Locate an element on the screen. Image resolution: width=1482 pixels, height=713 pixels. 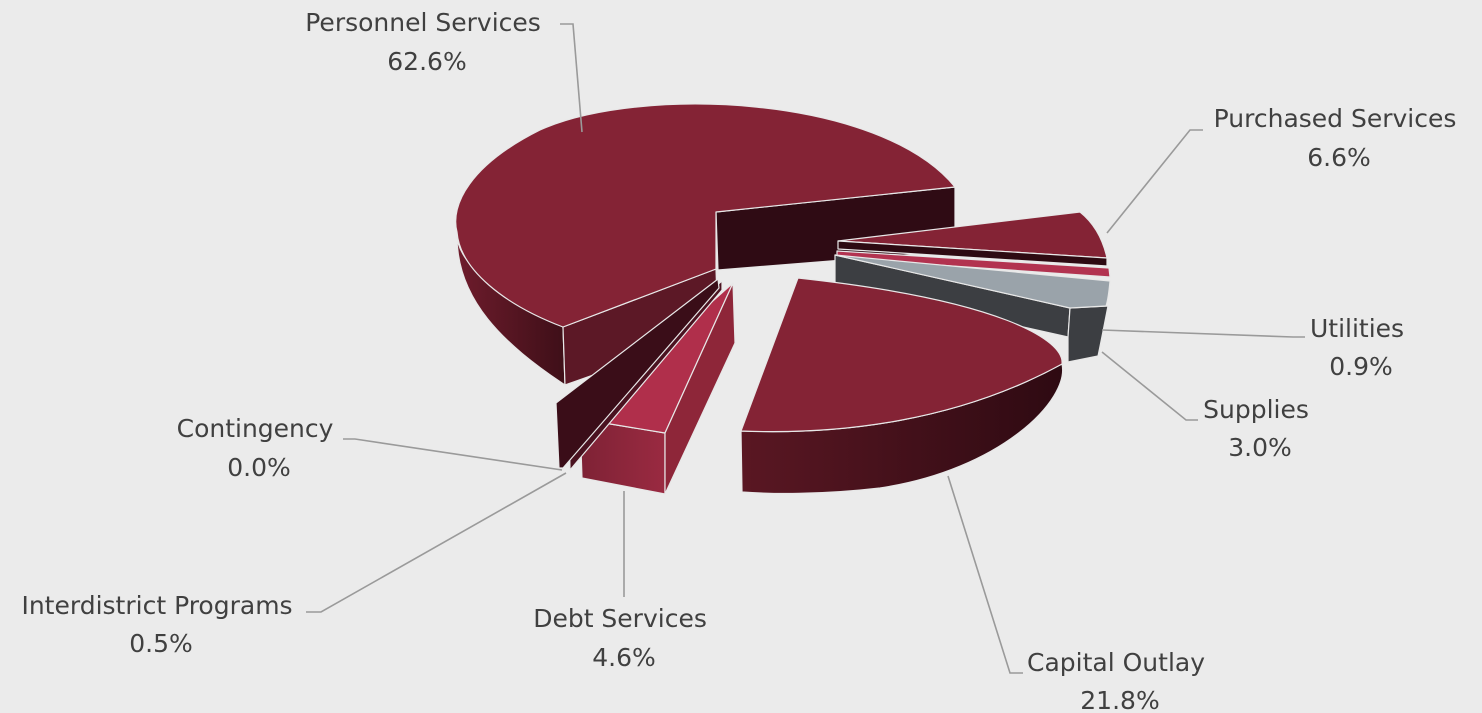
pie-slice-contingency is located at coordinates (637, 373).